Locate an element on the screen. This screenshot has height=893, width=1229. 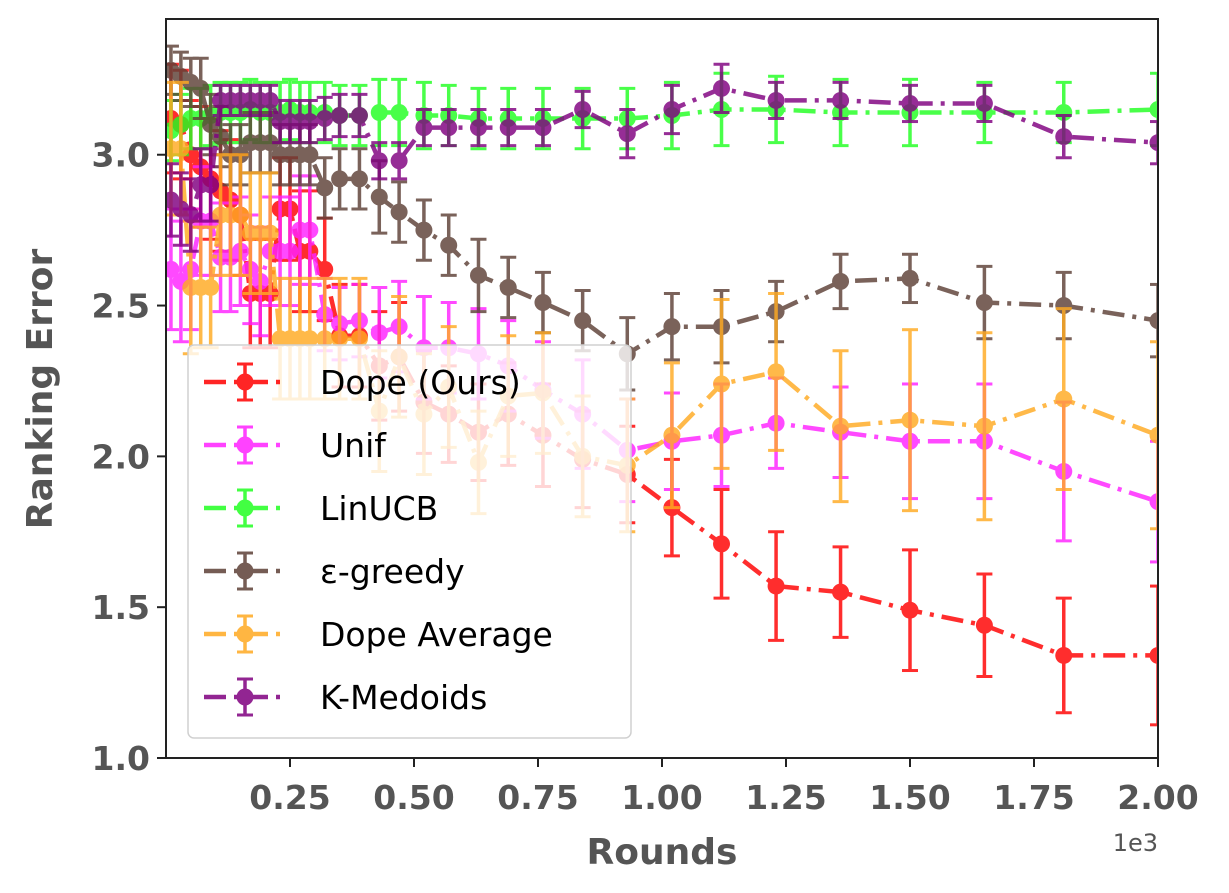
legend-label: LinUCB is located at coordinates (379, 508).